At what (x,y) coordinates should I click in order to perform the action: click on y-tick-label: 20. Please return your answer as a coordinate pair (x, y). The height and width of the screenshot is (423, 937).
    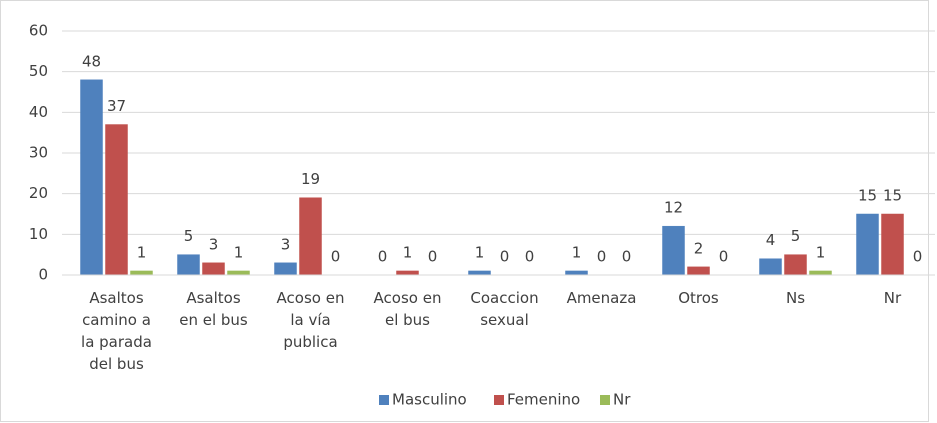
    Looking at the image, I should click on (38, 193).